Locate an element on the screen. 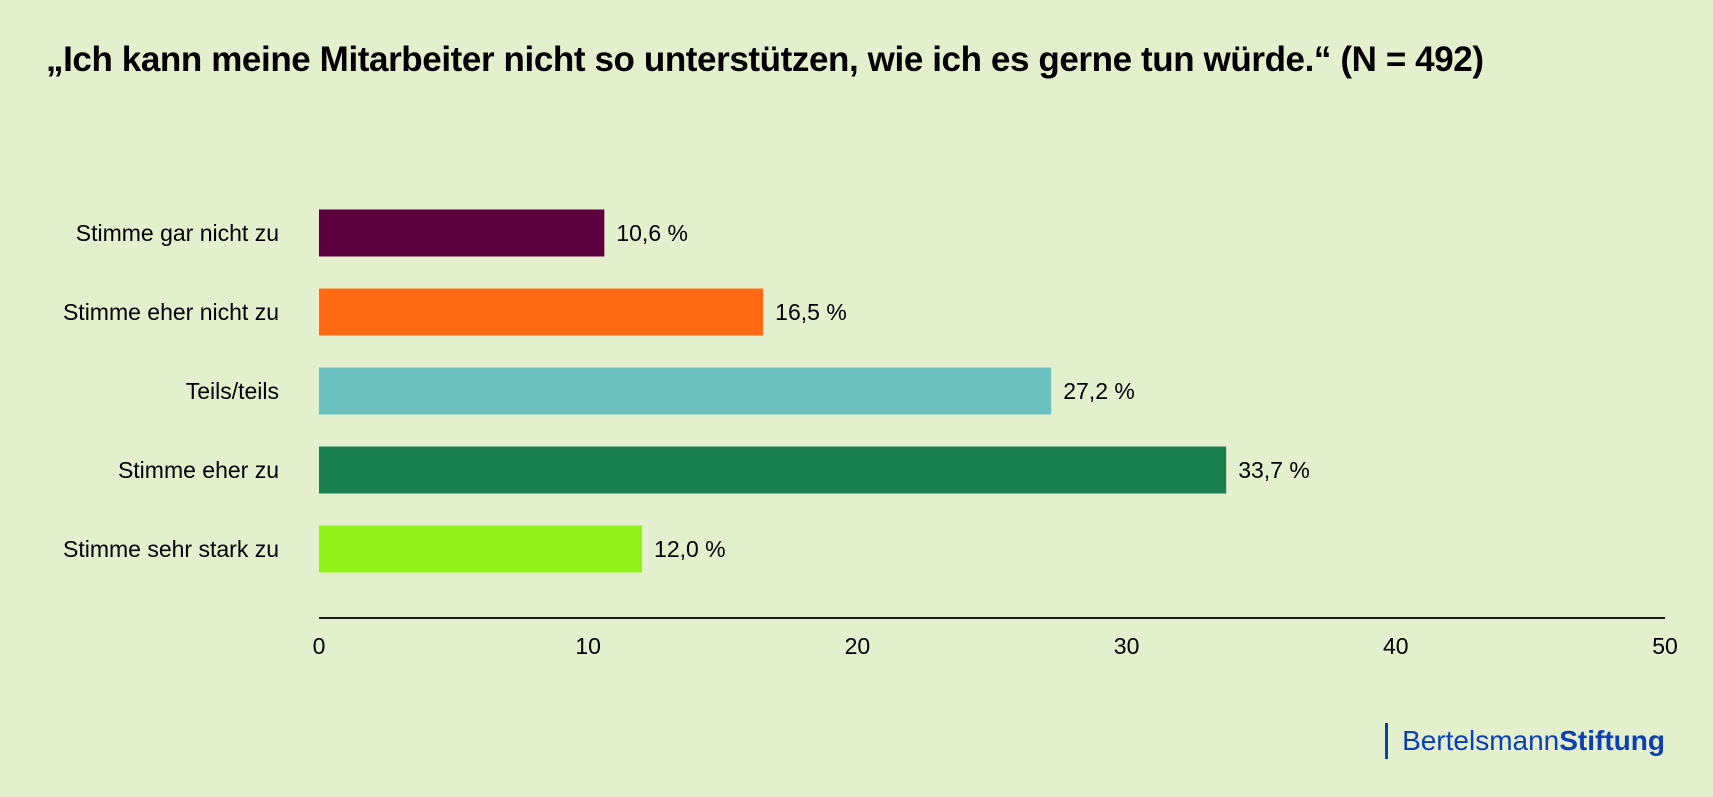  value-label-2: 27,2 % is located at coordinates (1099, 391).